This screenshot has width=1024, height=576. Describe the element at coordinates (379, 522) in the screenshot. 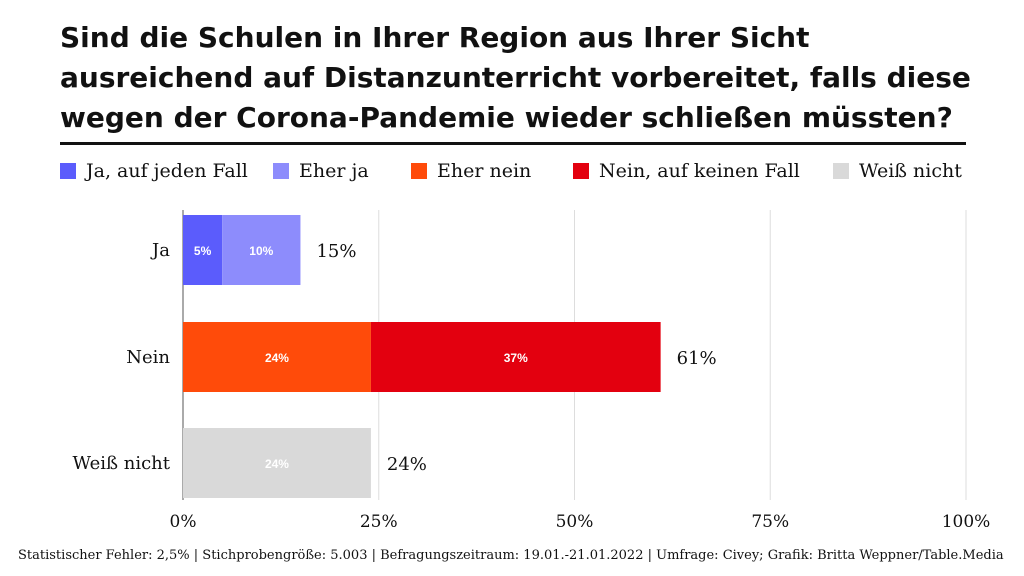

I see `x-tick-label: 25%` at that location.